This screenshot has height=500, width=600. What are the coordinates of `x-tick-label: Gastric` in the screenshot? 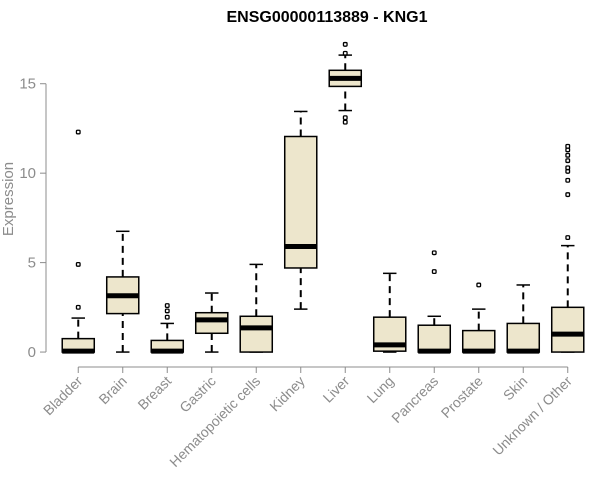 It's located at (197, 394).